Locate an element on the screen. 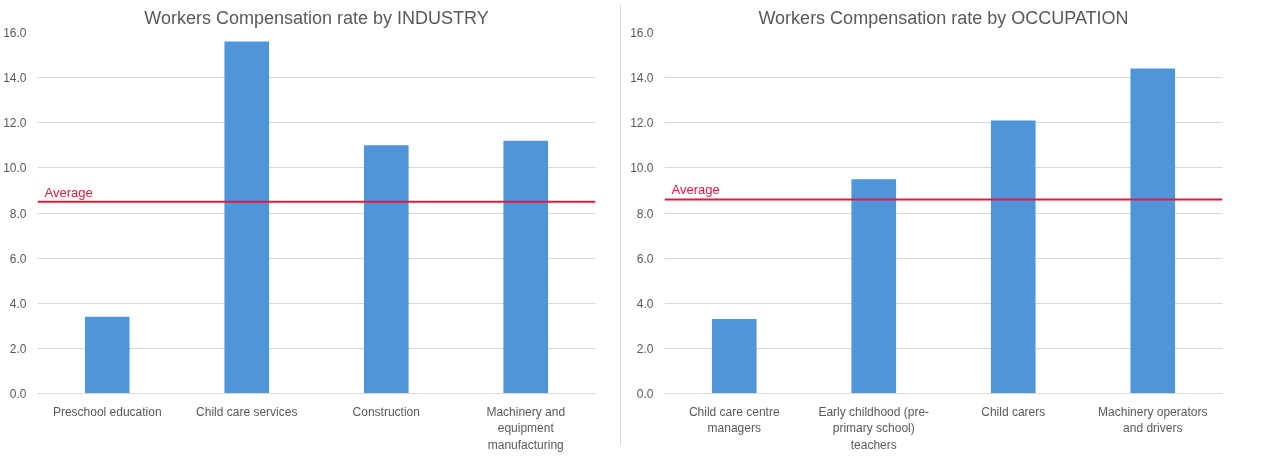  x-tick-label: Machinery and equipment manufacturing is located at coordinates (526, 428).